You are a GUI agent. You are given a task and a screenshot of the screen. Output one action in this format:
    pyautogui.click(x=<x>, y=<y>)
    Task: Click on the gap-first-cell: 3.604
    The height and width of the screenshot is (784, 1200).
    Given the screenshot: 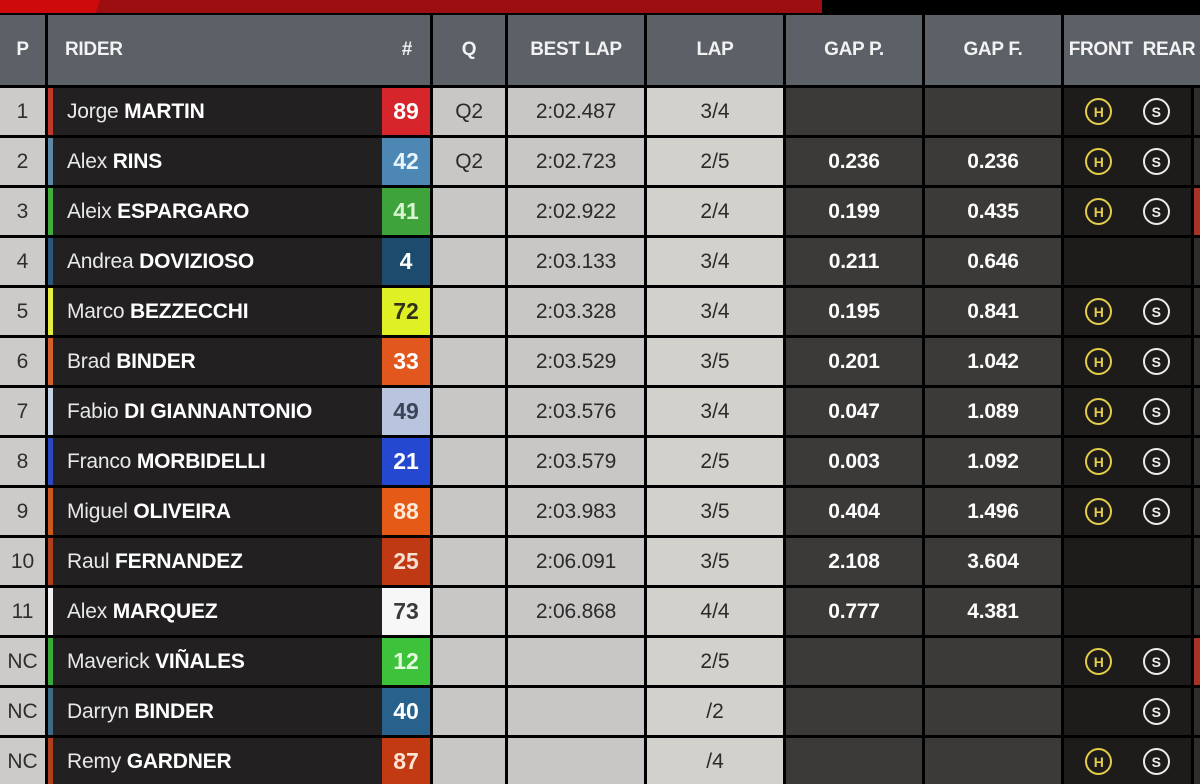 What is the action you would take?
    pyautogui.click(x=993, y=561)
    